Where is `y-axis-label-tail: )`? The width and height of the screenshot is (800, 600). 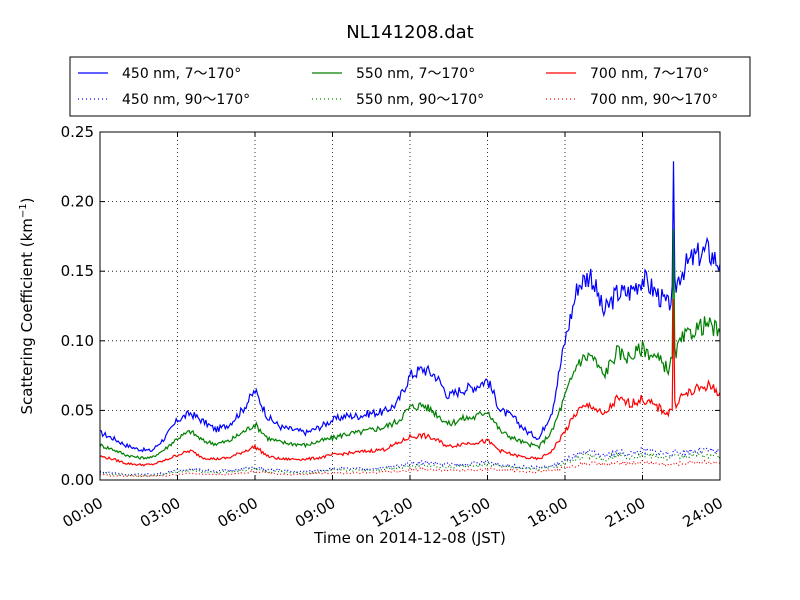
y-axis-label-tail: ) is located at coordinates (27, 200).